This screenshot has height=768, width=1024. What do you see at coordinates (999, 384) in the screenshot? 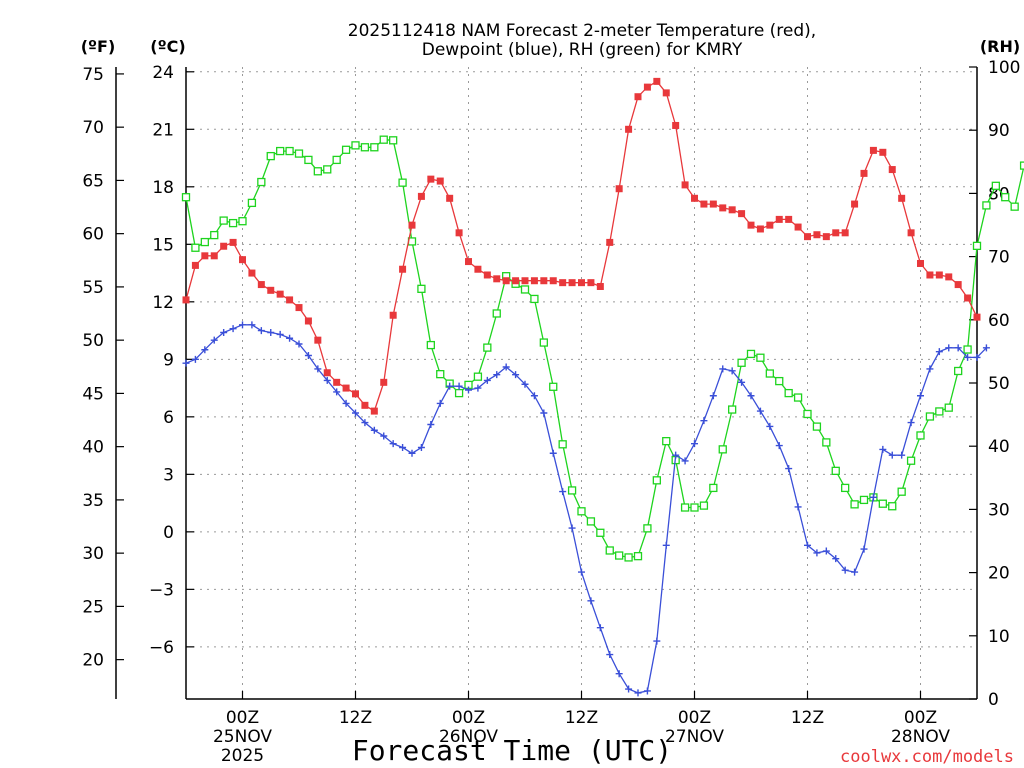
I see `rh-tick-label: 50` at bounding box center [999, 384].